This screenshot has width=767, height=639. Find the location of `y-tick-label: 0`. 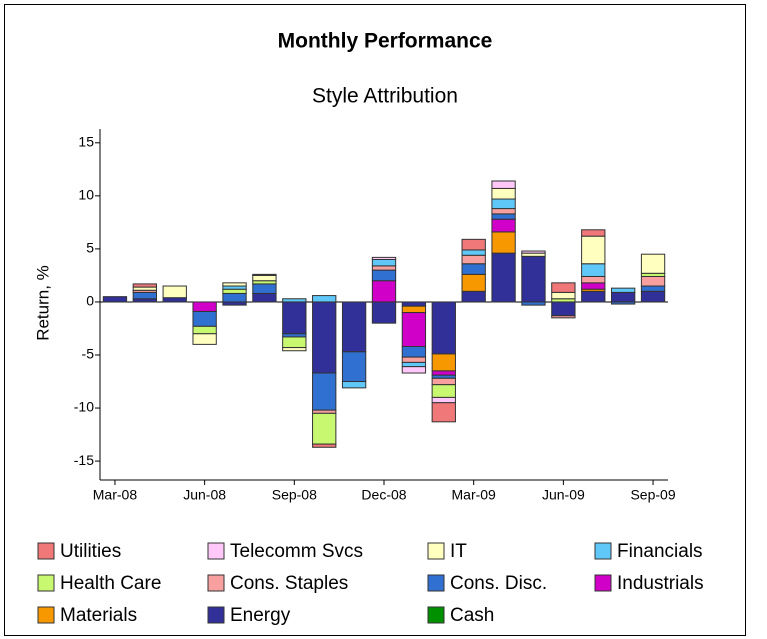

y-tick-label: 0 is located at coordinates (90, 301).